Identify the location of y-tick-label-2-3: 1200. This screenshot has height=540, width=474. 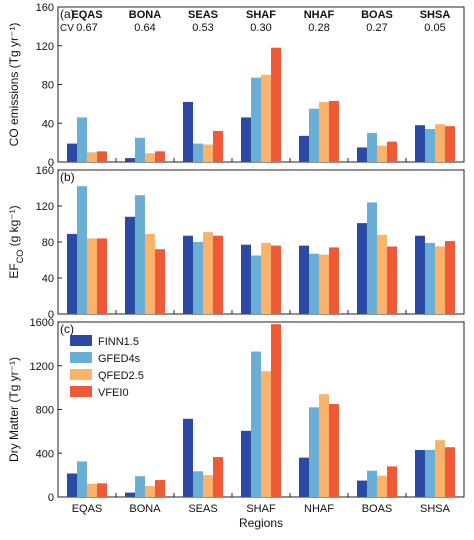
(42, 367).